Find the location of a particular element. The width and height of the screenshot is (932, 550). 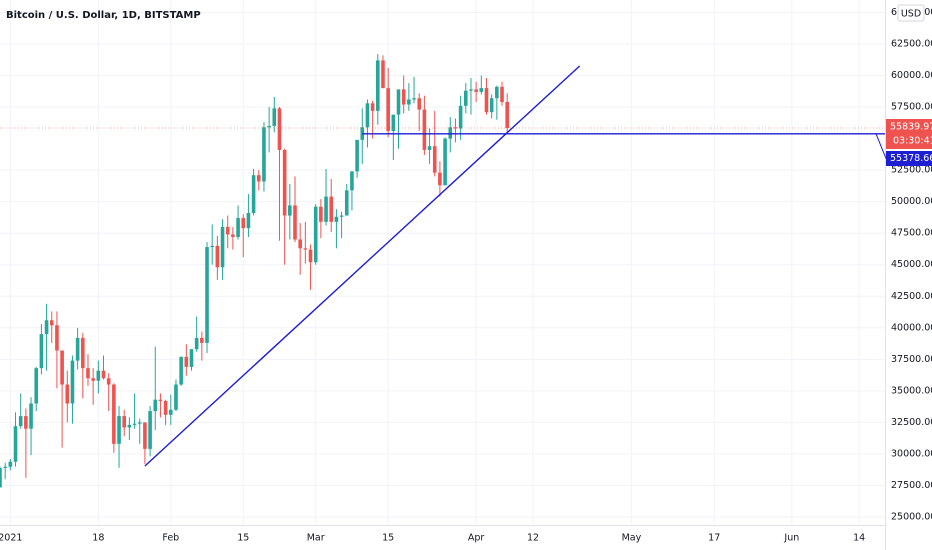

countdown-label: 03:30:41 is located at coordinates (912, 140).